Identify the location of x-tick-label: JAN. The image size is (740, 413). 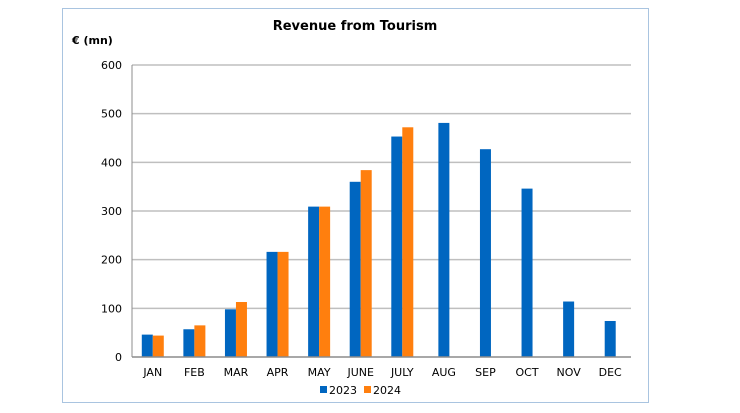
(152, 372).